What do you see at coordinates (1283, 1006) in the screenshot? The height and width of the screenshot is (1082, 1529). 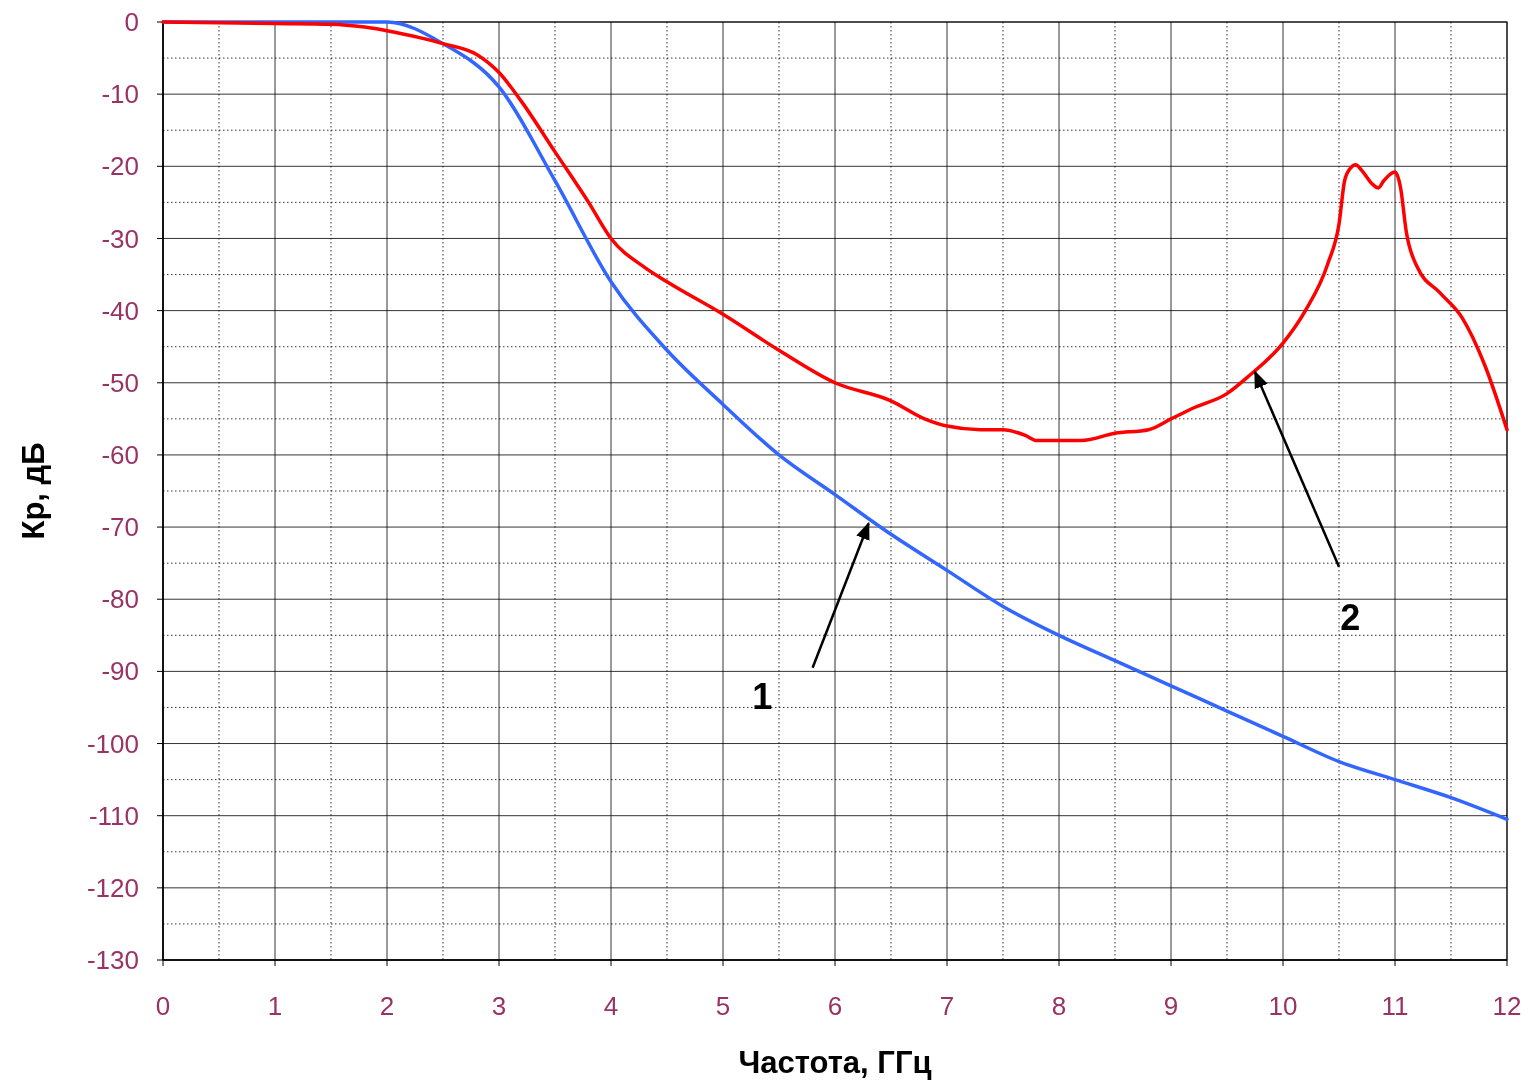 I see `x-tick-label: 10` at bounding box center [1283, 1006].